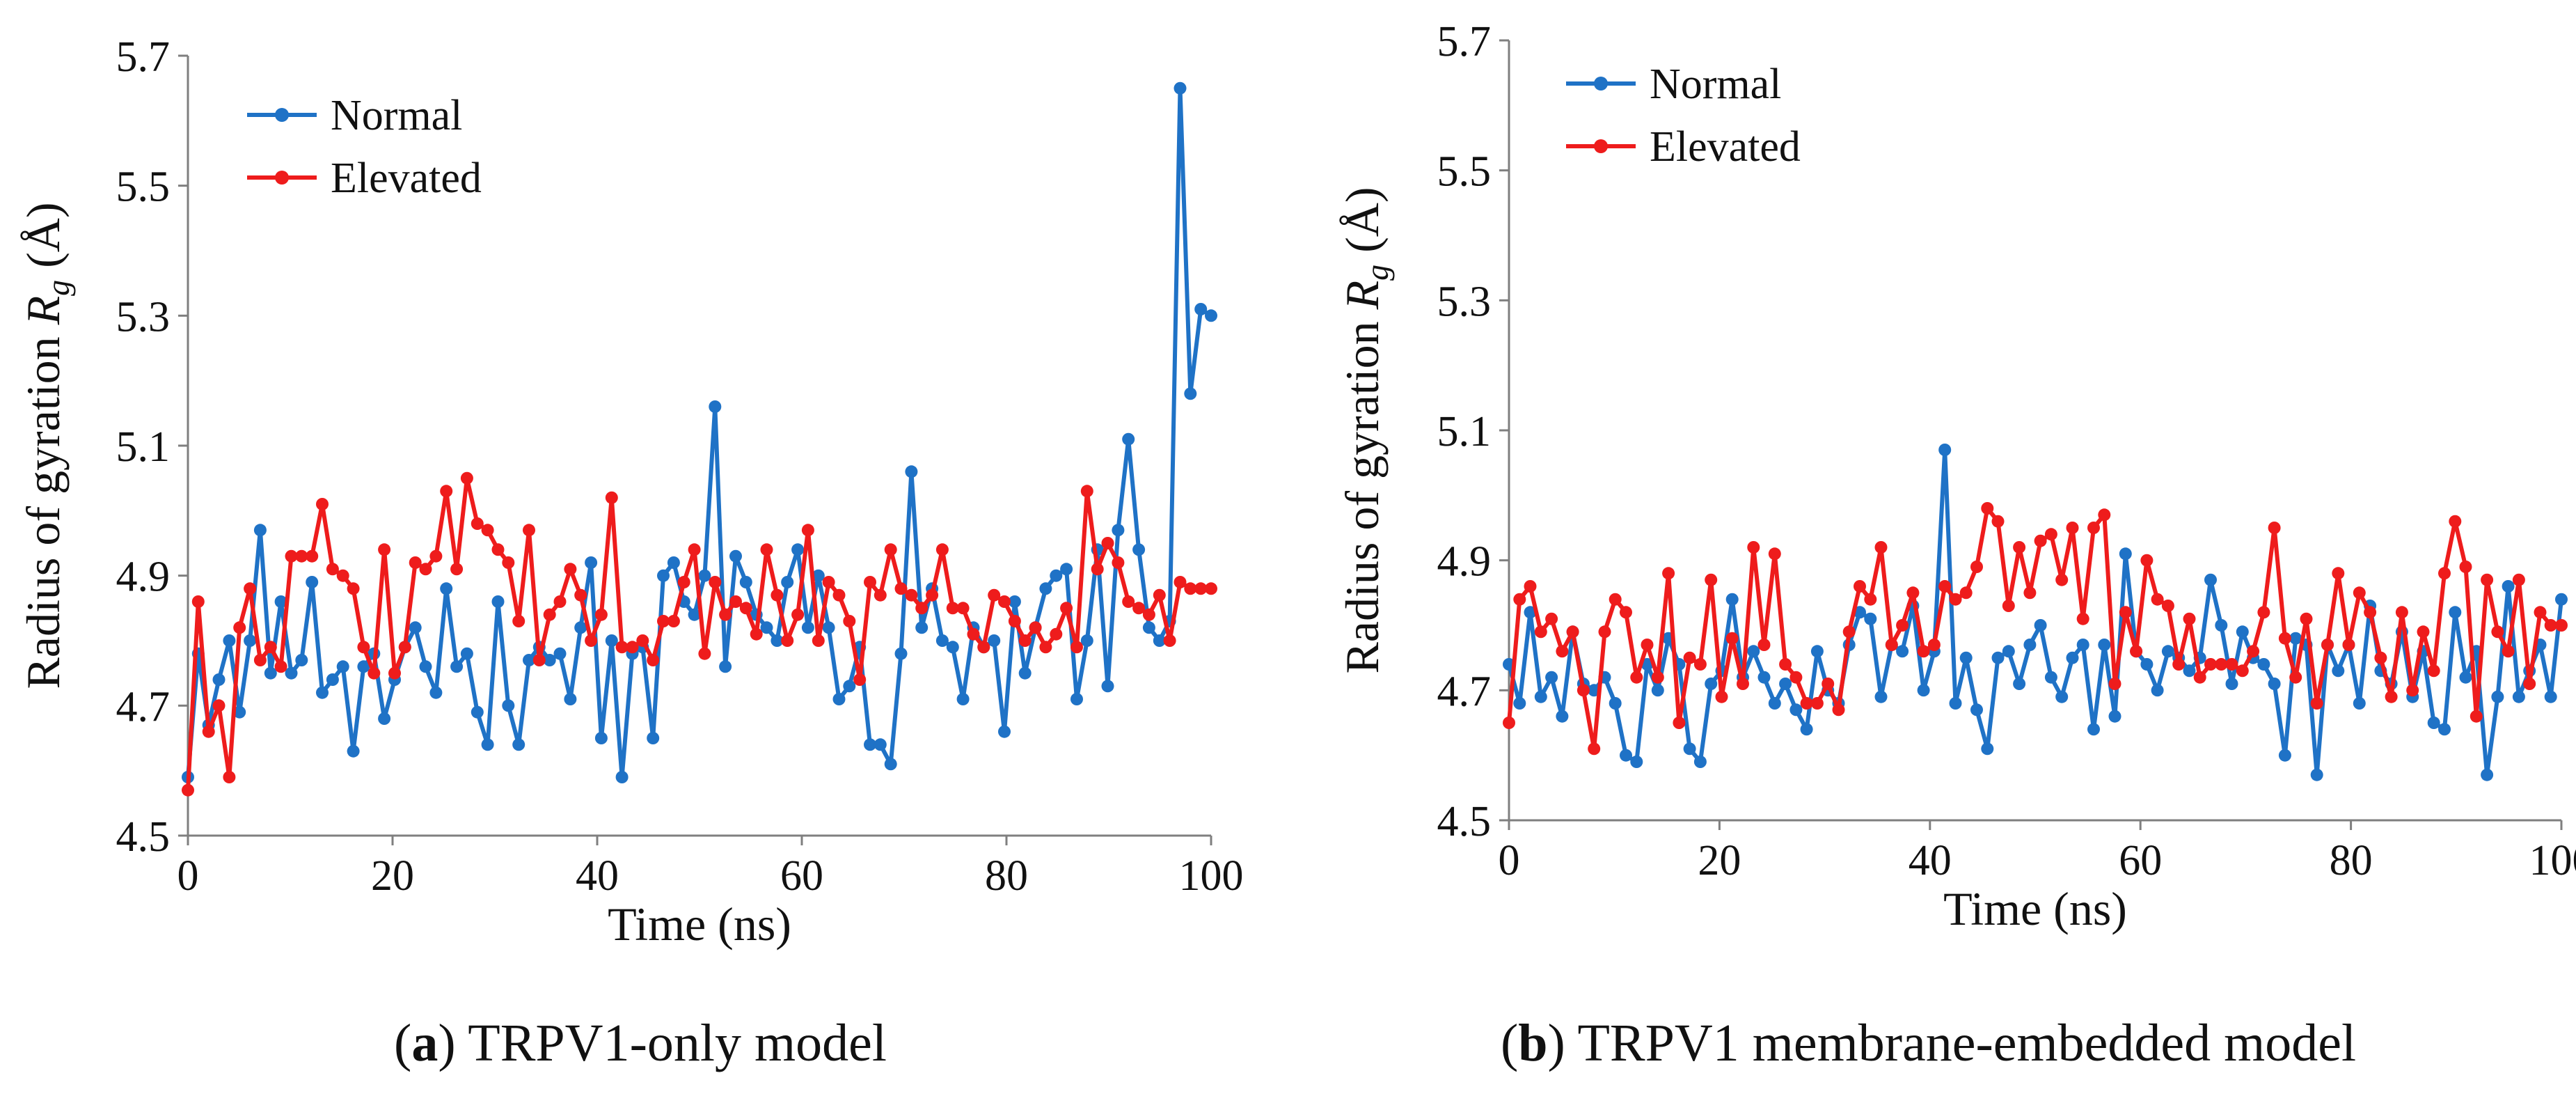  I want to click on x-tick-label: 0, so click(1509, 860).